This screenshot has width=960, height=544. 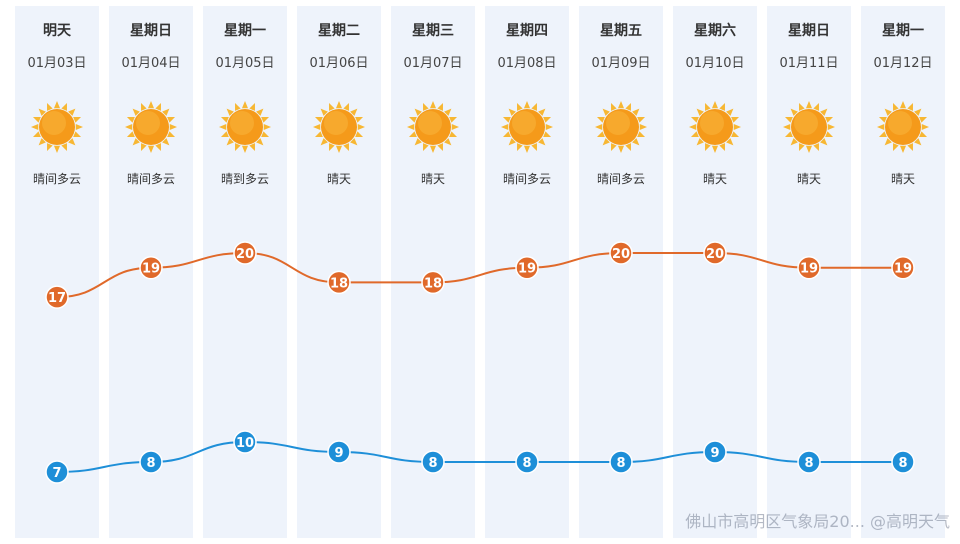 What do you see at coordinates (479, 275) in the screenshot?
I see `high-temp-line` at bounding box center [479, 275].